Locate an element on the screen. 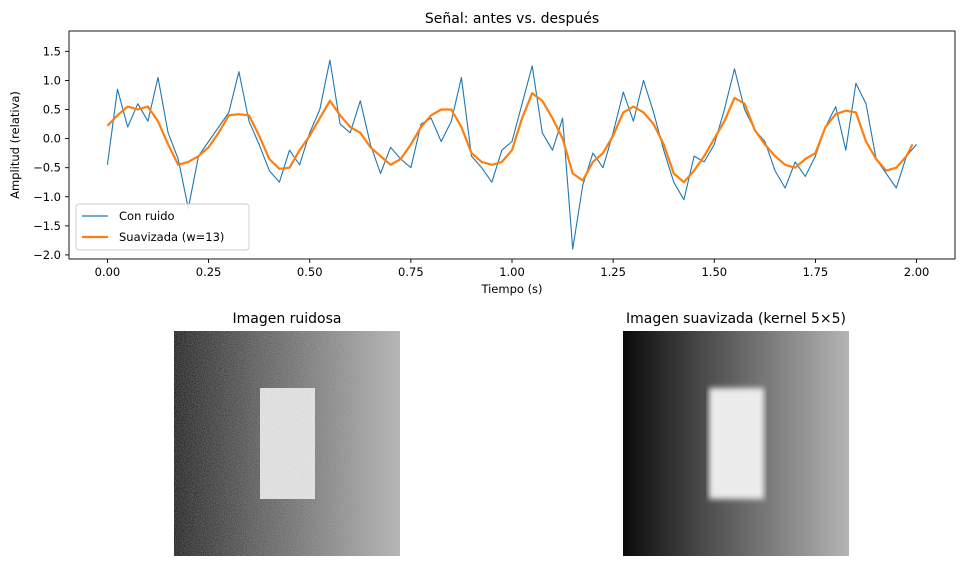 The image size is (963, 566). legend-label-noisy: Con ruido is located at coordinates (147, 216).